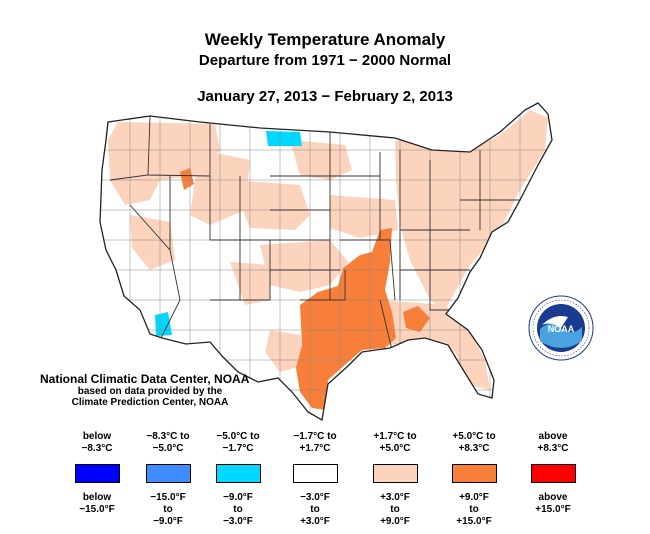 This screenshot has width=650, height=534. What do you see at coordinates (474, 436) in the screenshot?
I see `legend-c-top: +5.0°C to` at bounding box center [474, 436].